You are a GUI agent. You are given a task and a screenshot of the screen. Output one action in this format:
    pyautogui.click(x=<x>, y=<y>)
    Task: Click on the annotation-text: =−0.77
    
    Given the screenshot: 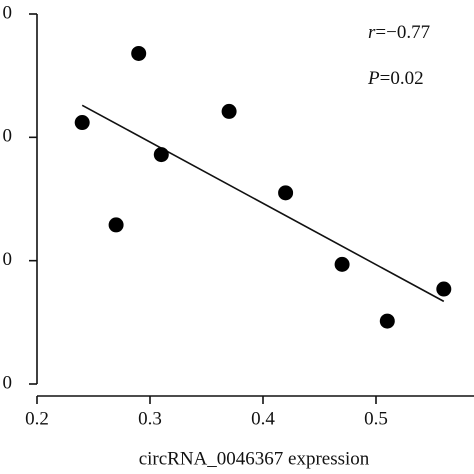 What is the action you would take?
    pyautogui.click(x=402, y=32)
    